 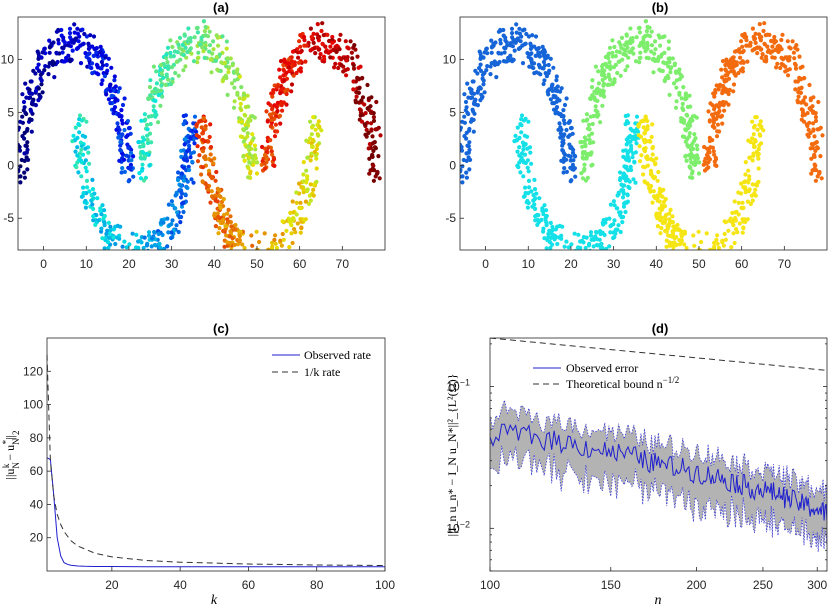 I want to click on x-tick-label: 60, so click(x=300, y=264).